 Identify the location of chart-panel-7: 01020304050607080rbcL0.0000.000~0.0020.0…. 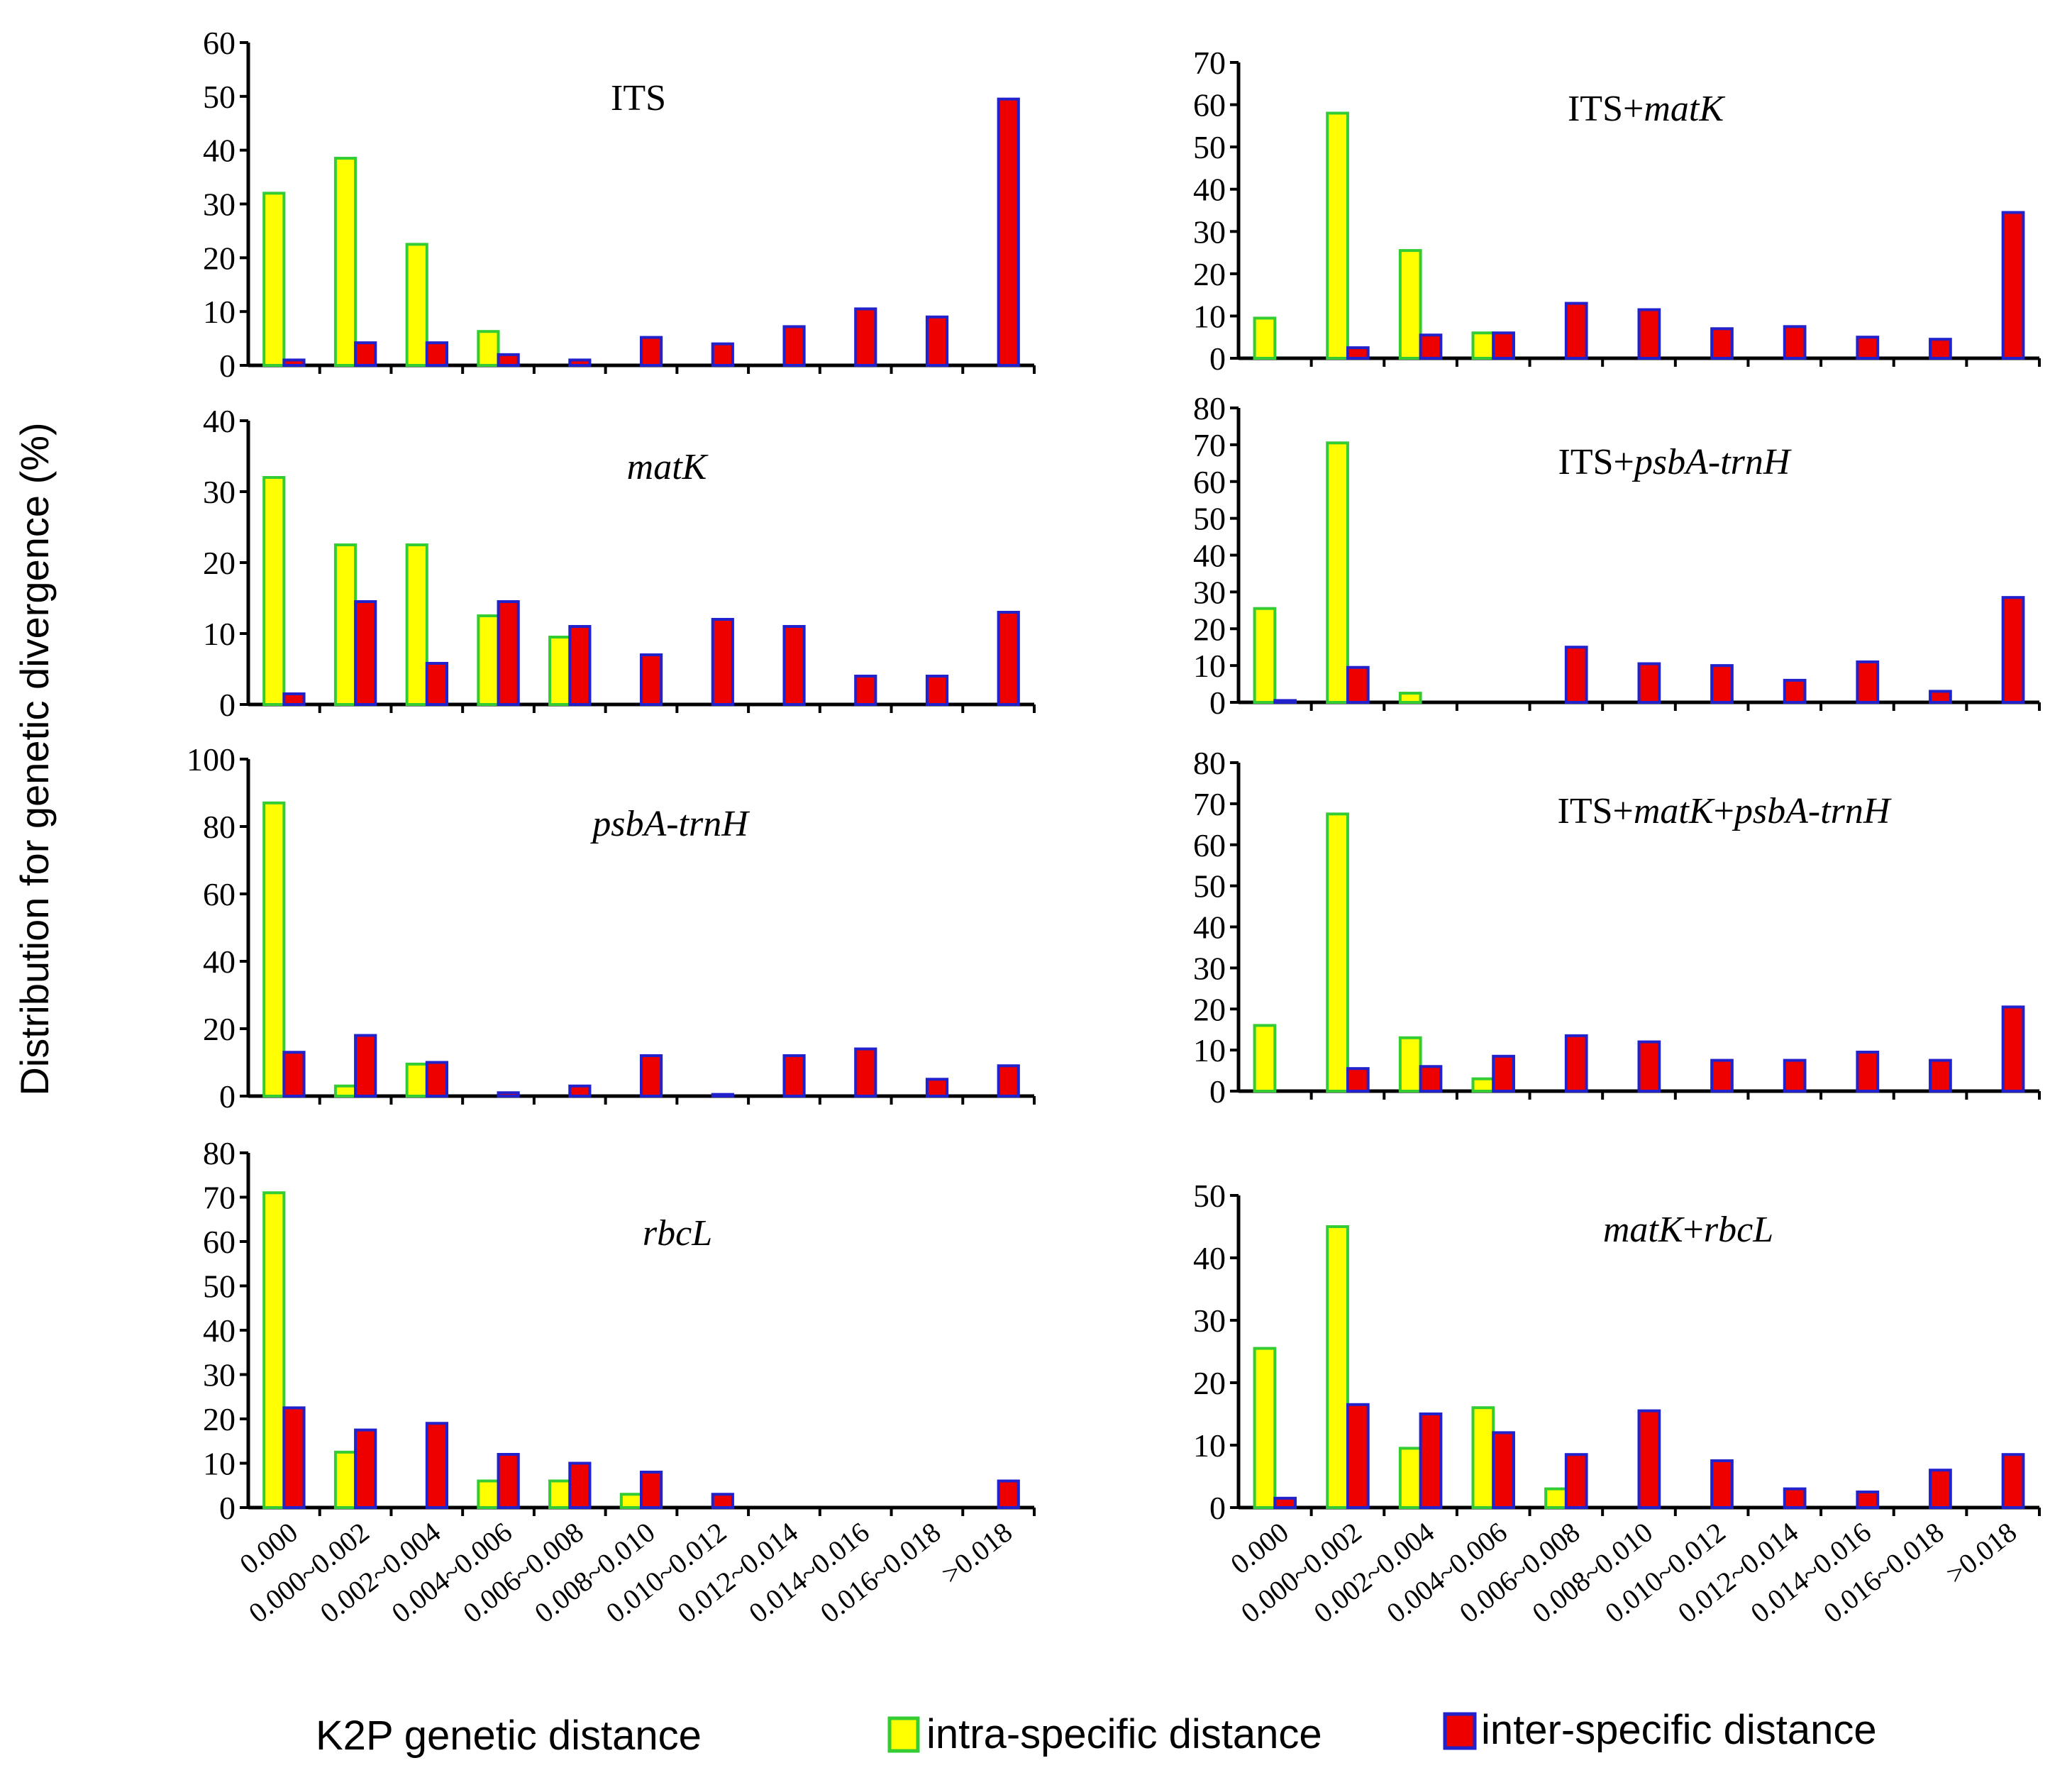
(619, 1382).